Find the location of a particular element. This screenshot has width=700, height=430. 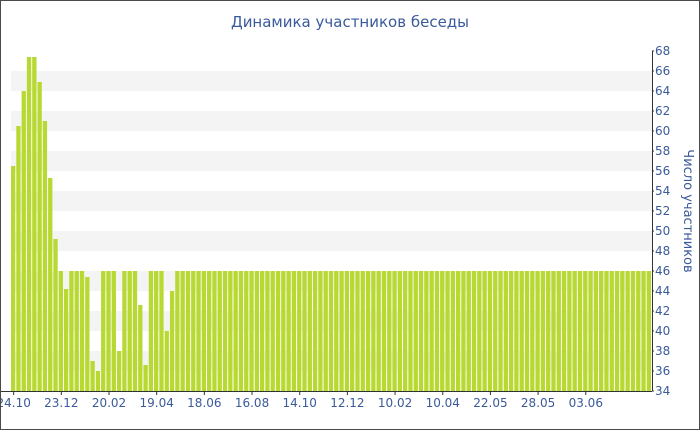

x-tick-label: 12.12 is located at coordinates (347, 403).